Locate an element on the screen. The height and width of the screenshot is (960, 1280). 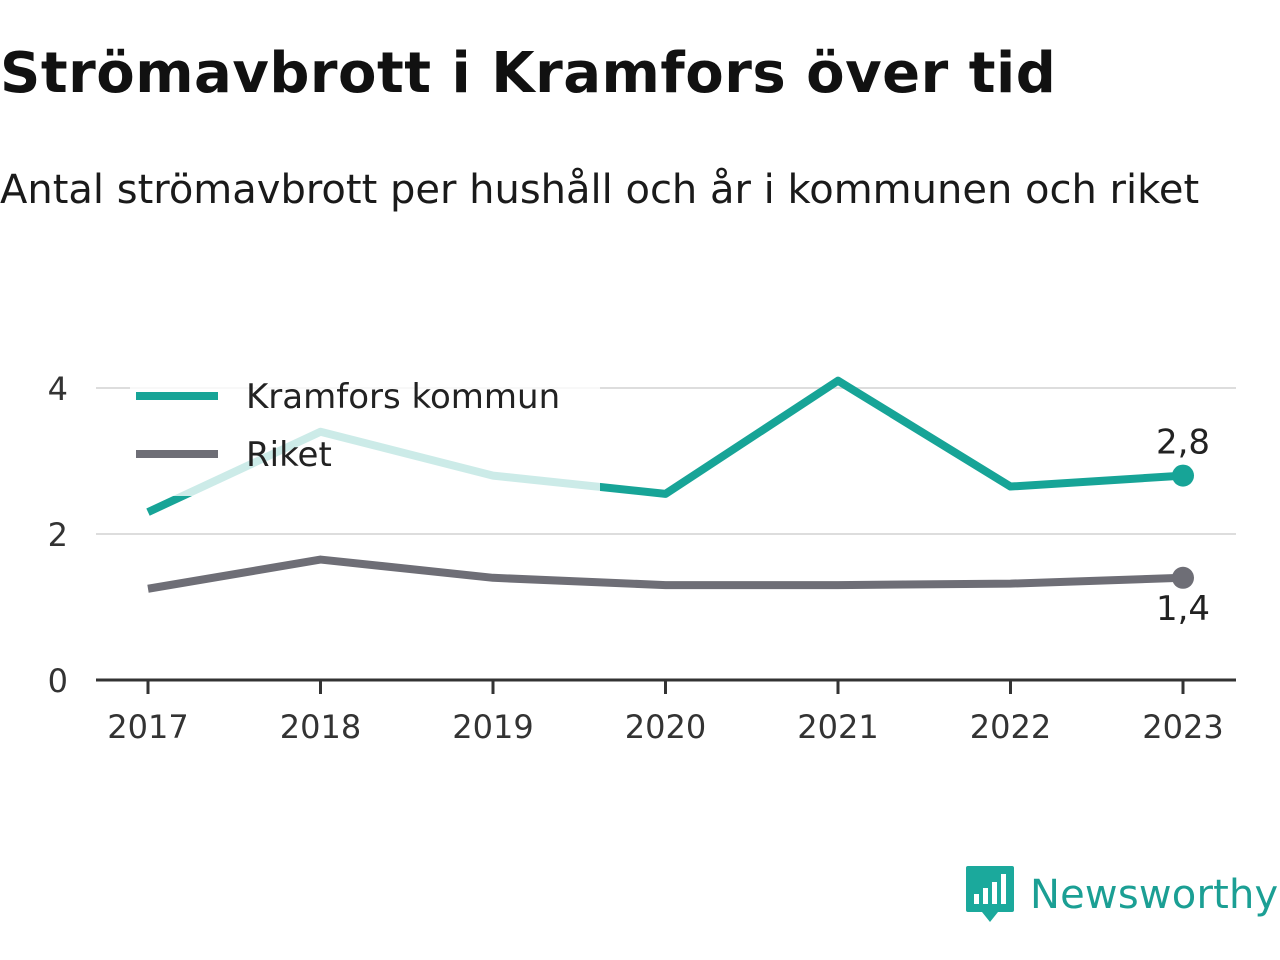
end-point-riket is located at coordinates (1183, 577).